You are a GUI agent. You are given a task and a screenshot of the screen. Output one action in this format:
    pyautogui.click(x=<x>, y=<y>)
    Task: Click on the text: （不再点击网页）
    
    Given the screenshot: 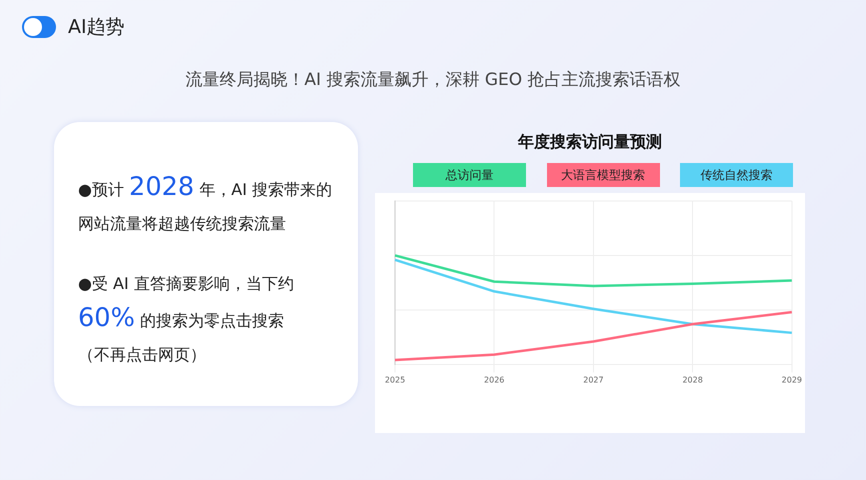 What is the action you would take?
    pyautogui.click(x=142, y=354)
    